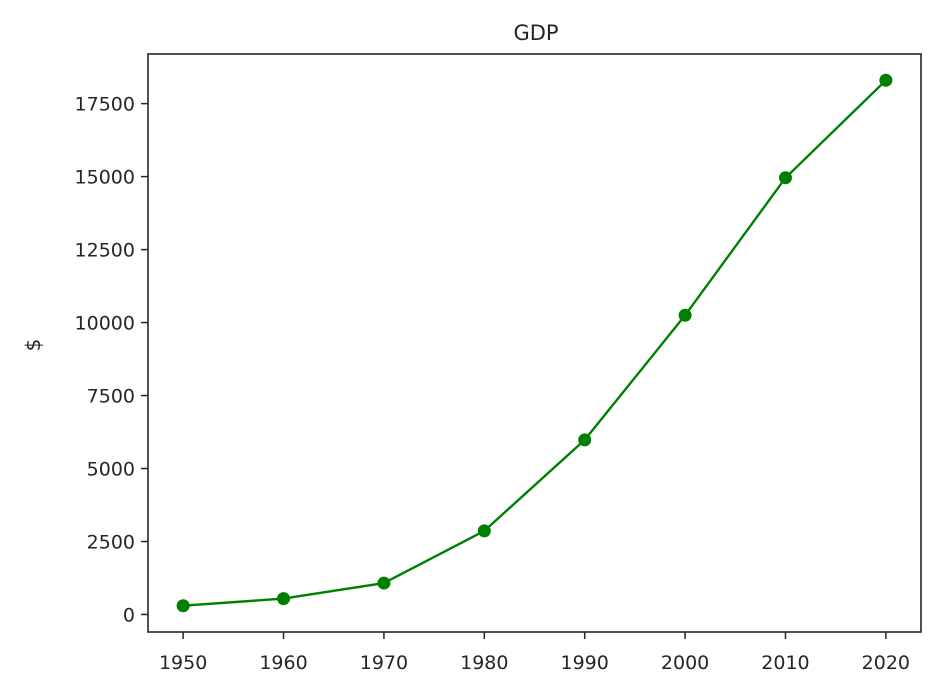 Image resolution: width=943 pixels, height=690 pixels. Describe the element at coordinates (111, 543) in the screenshot. I see `y-tick-label: 2500` at that location.